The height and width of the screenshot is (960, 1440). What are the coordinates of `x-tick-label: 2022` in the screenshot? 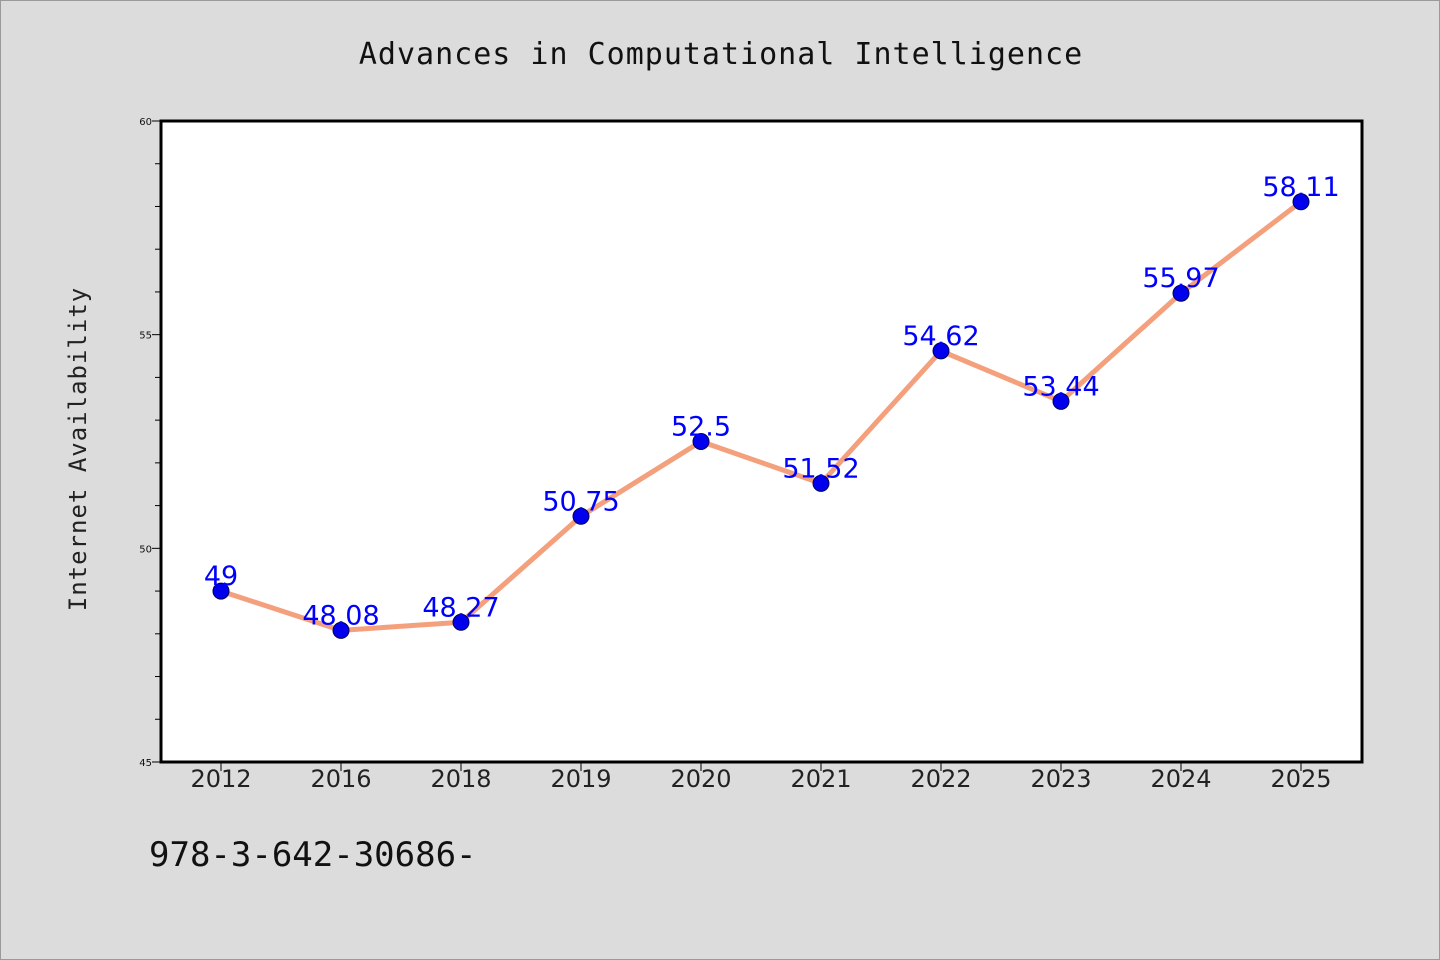 It's located at (940, 779).